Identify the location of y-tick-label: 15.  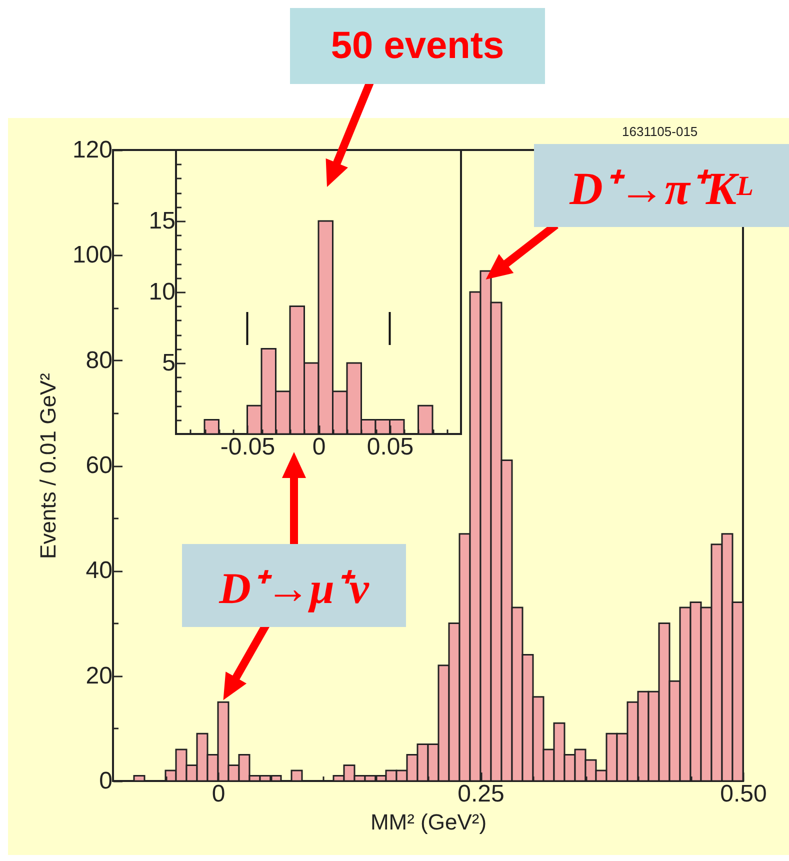
(162, 221).